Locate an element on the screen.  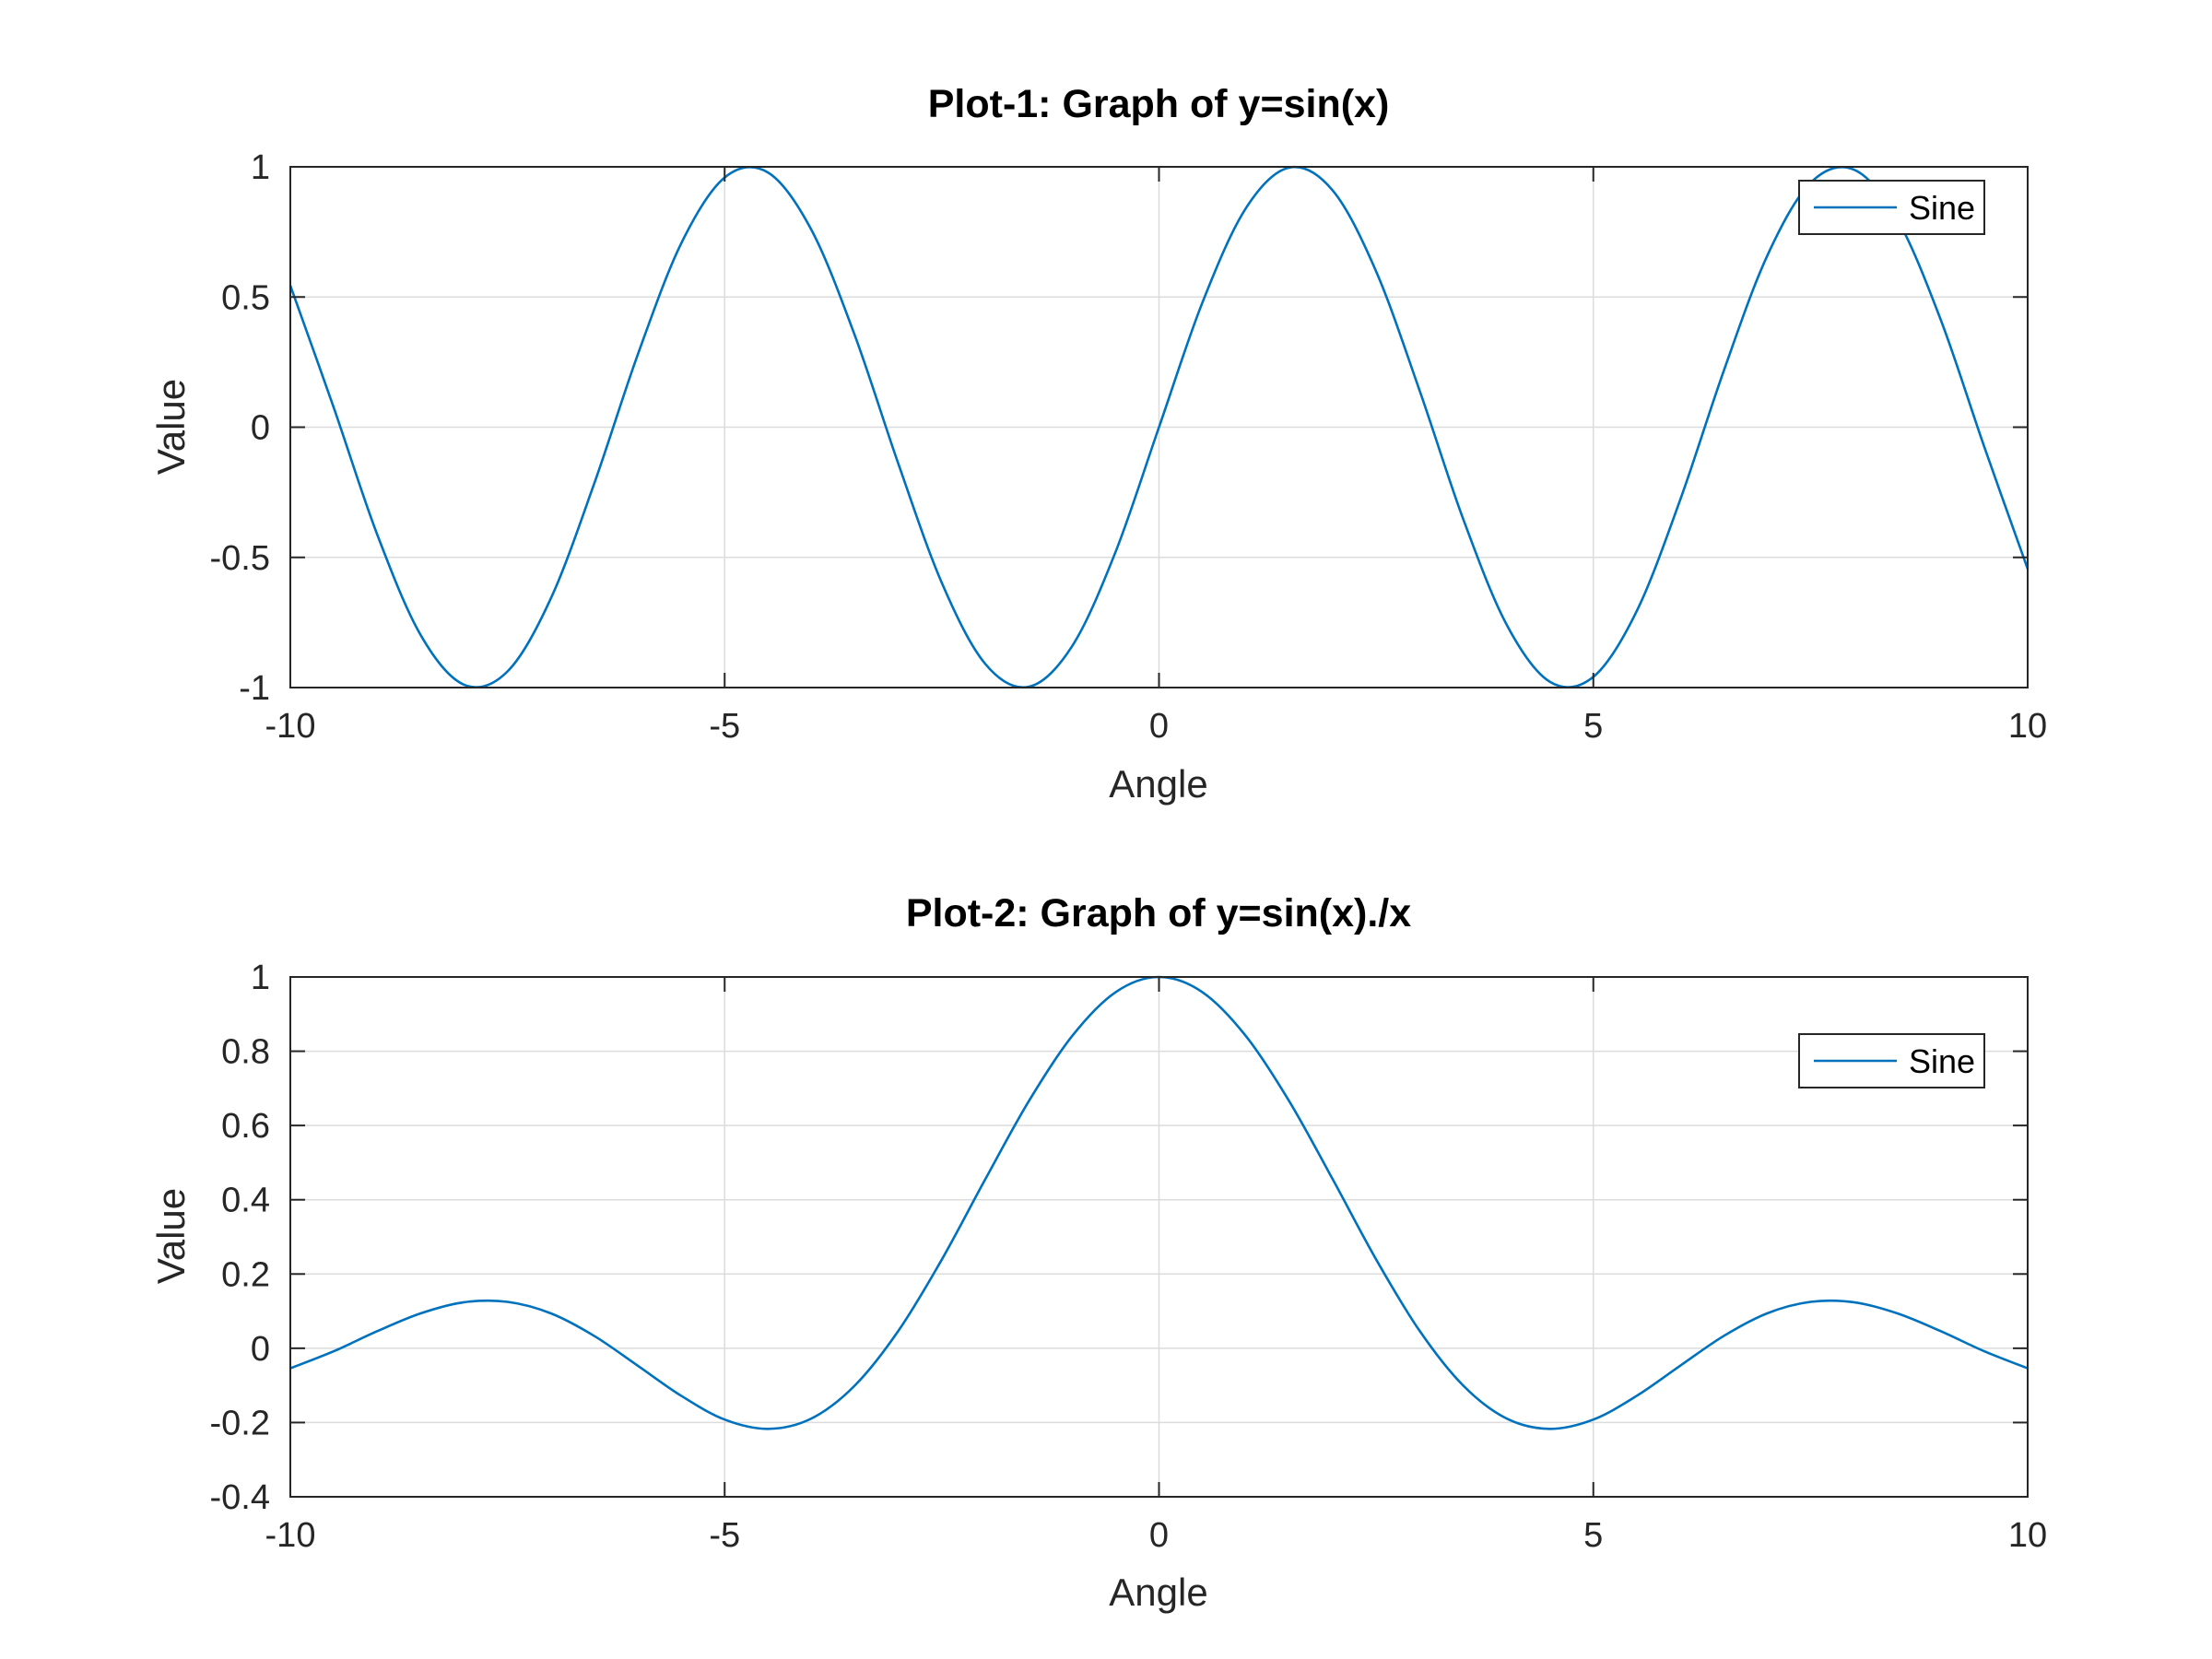
y-tick-label: 0.5 is located at coordinates (245, 297).